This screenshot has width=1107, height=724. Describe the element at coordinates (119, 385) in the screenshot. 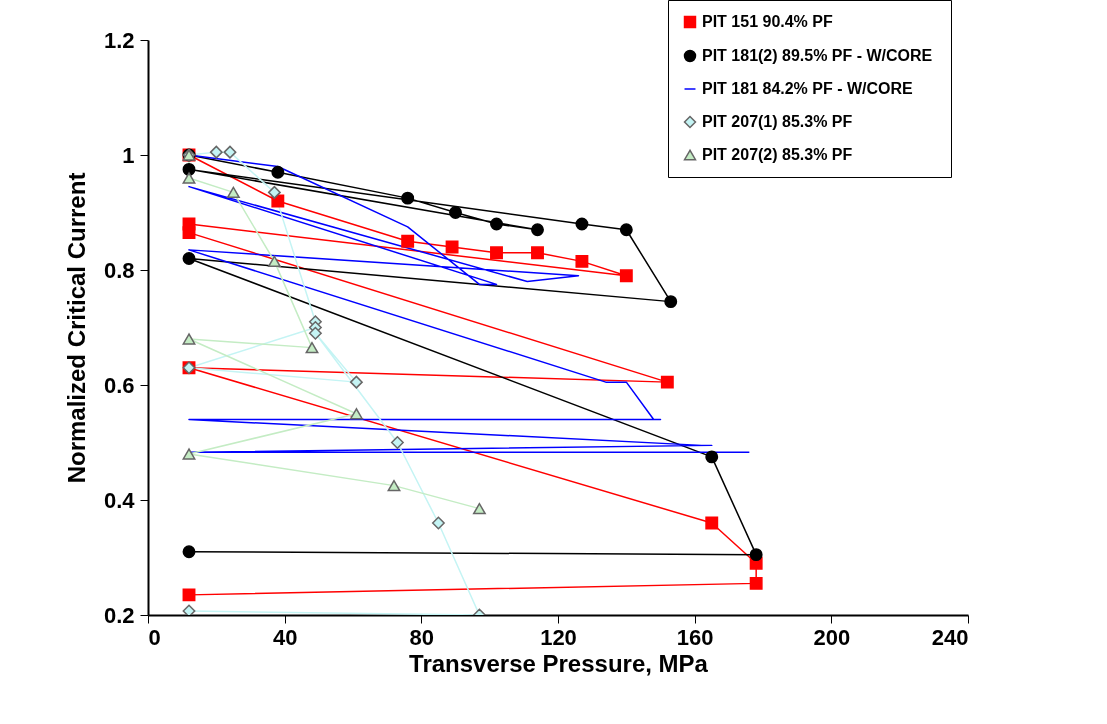

I see `y-tick-label: 0.6` at that location.